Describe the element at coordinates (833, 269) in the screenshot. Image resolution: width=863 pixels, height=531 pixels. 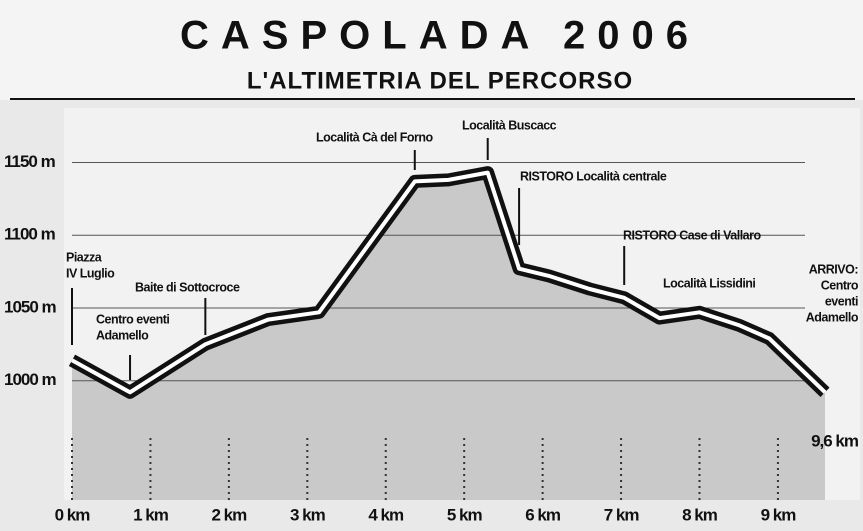
I see `annotation-text: ARRIVO:` at that location.